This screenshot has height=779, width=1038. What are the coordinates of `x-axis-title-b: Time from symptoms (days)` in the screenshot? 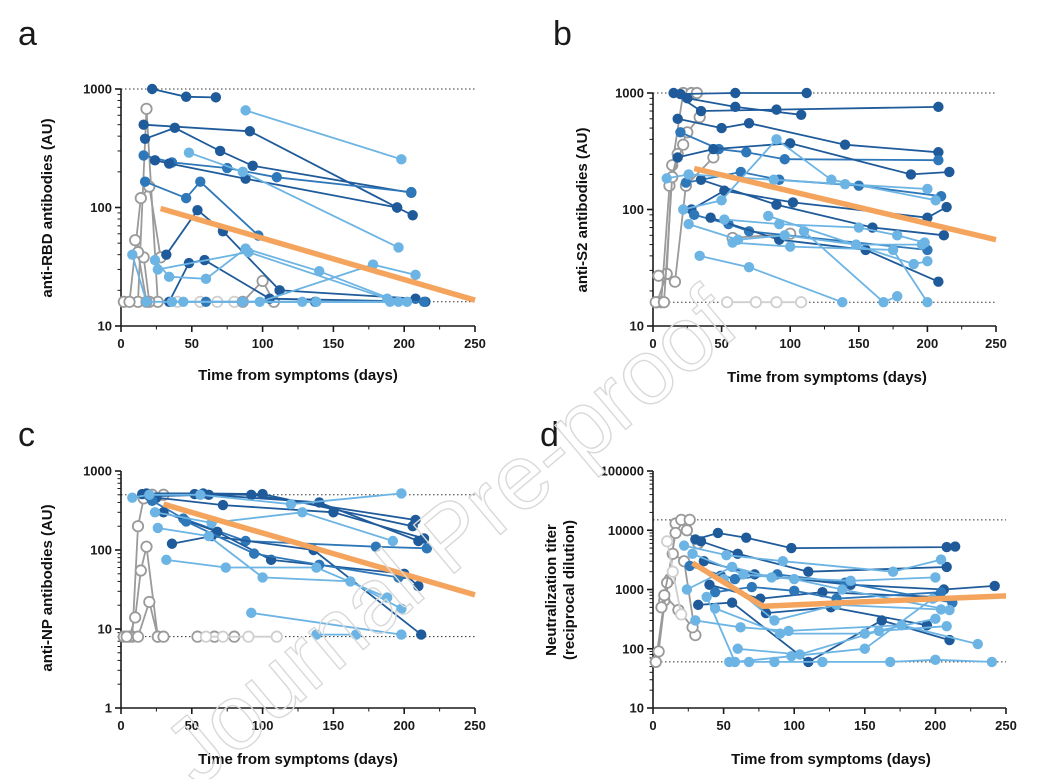 It's located at (827, 377).